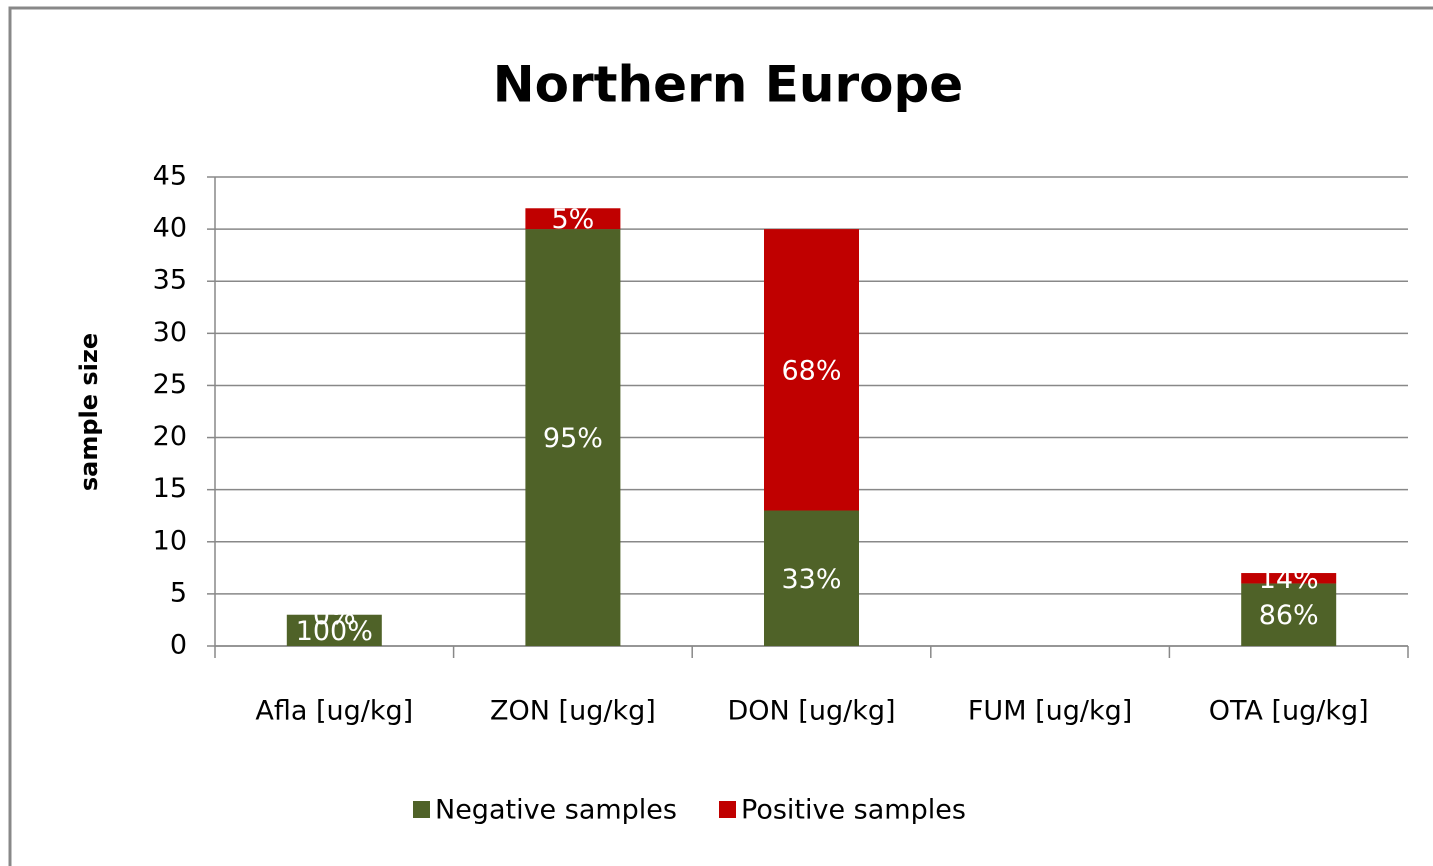 This screenshot has width=1433, height=866. I want to click on x-tick-label: FUM [ug/kg], so click(1050, 711).